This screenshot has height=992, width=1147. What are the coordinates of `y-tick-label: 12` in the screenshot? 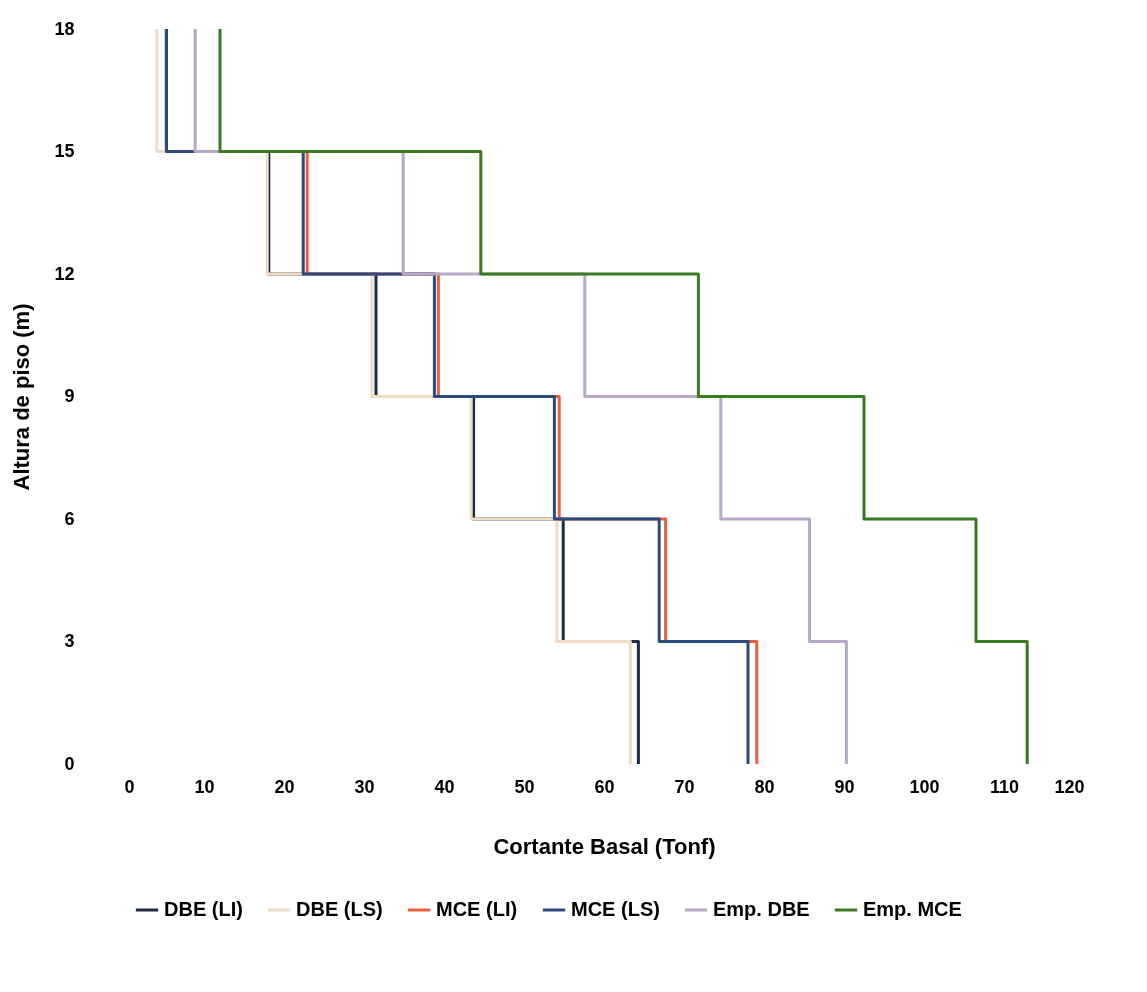 It's located at (64, 273).